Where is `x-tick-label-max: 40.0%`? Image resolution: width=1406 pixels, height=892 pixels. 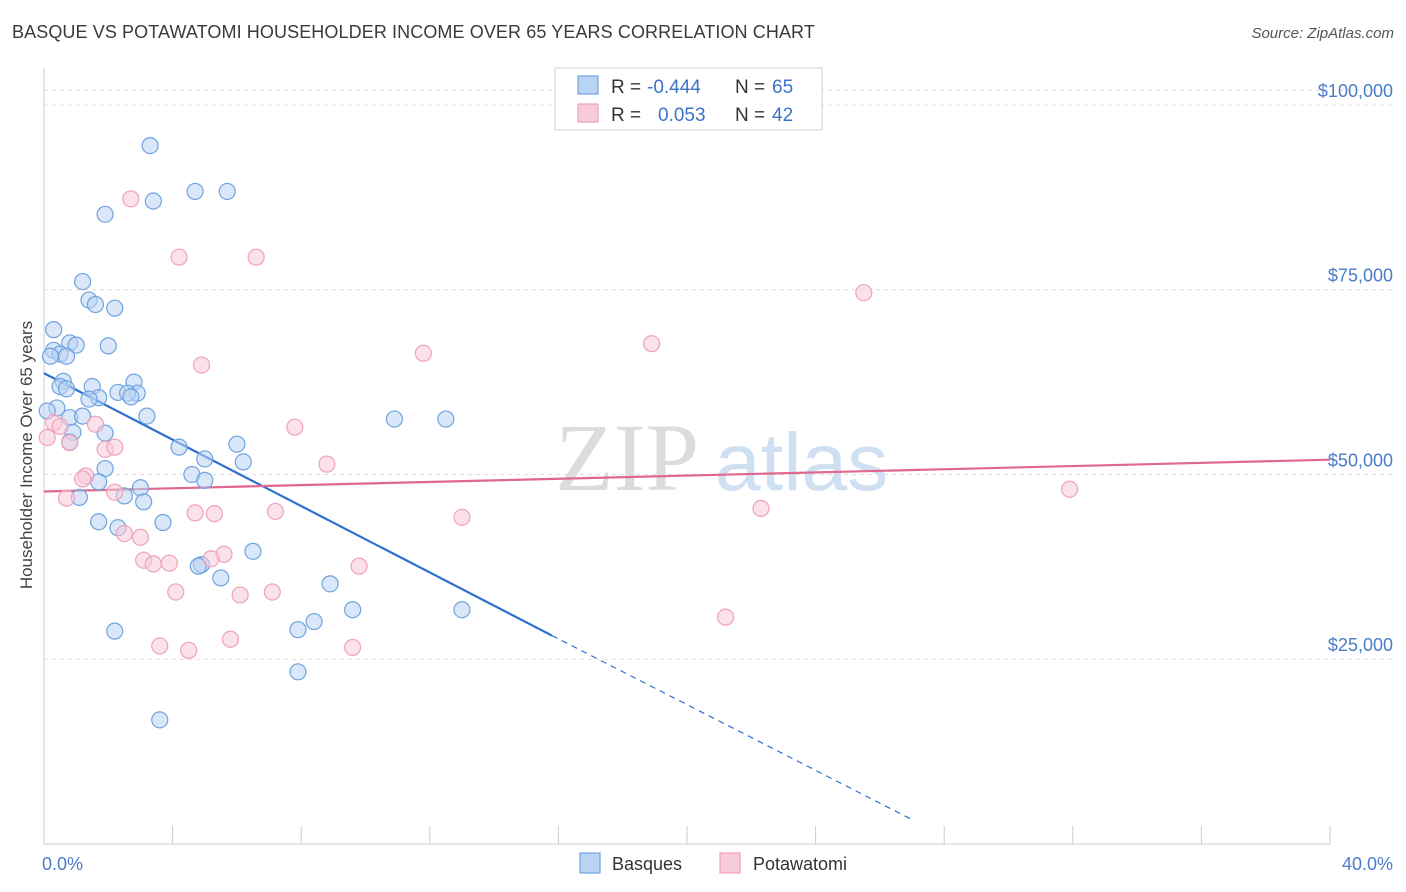 x-tick-label-max: 40.0% is located at coordinates (1367, 864).